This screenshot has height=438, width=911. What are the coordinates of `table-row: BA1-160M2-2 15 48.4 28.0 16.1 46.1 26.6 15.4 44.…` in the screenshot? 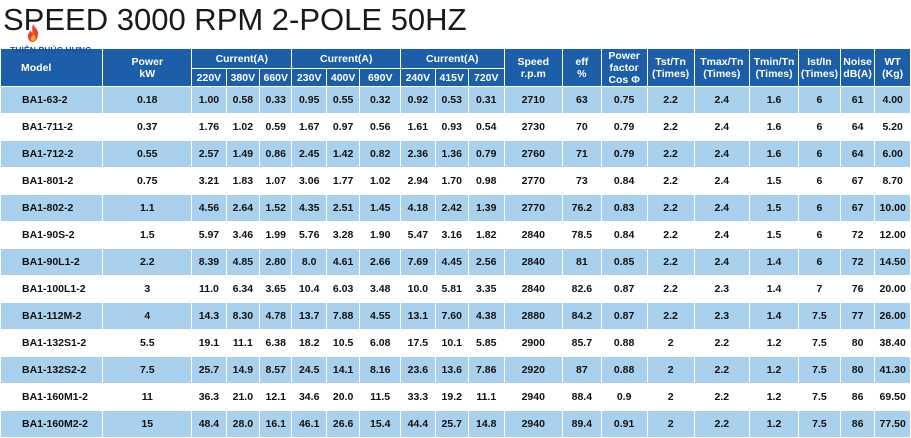 It's located at (455, 424).